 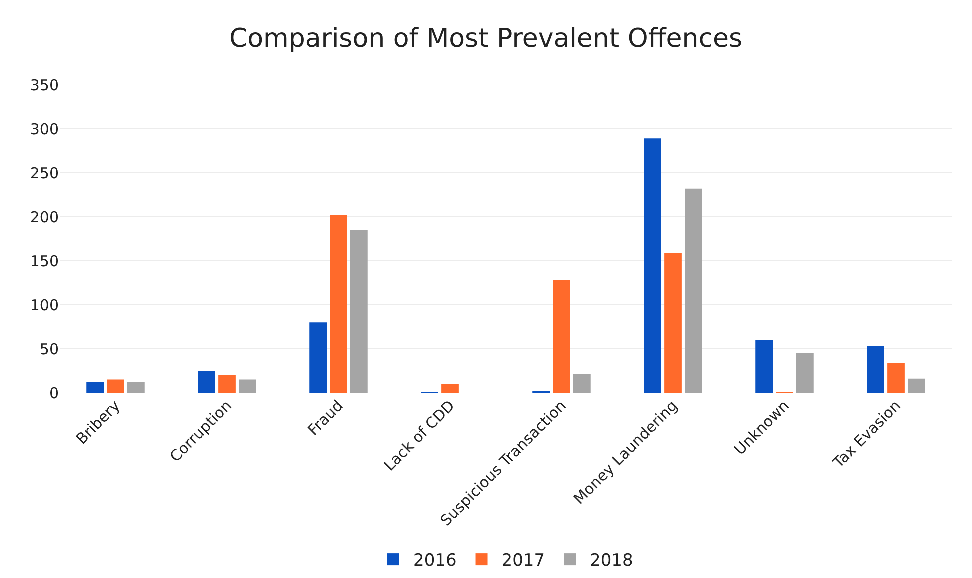 What do you see at coordinates (44, 173) in the screenshot?
I see `y-tick-label: 250` at bounding box center [44, 173].